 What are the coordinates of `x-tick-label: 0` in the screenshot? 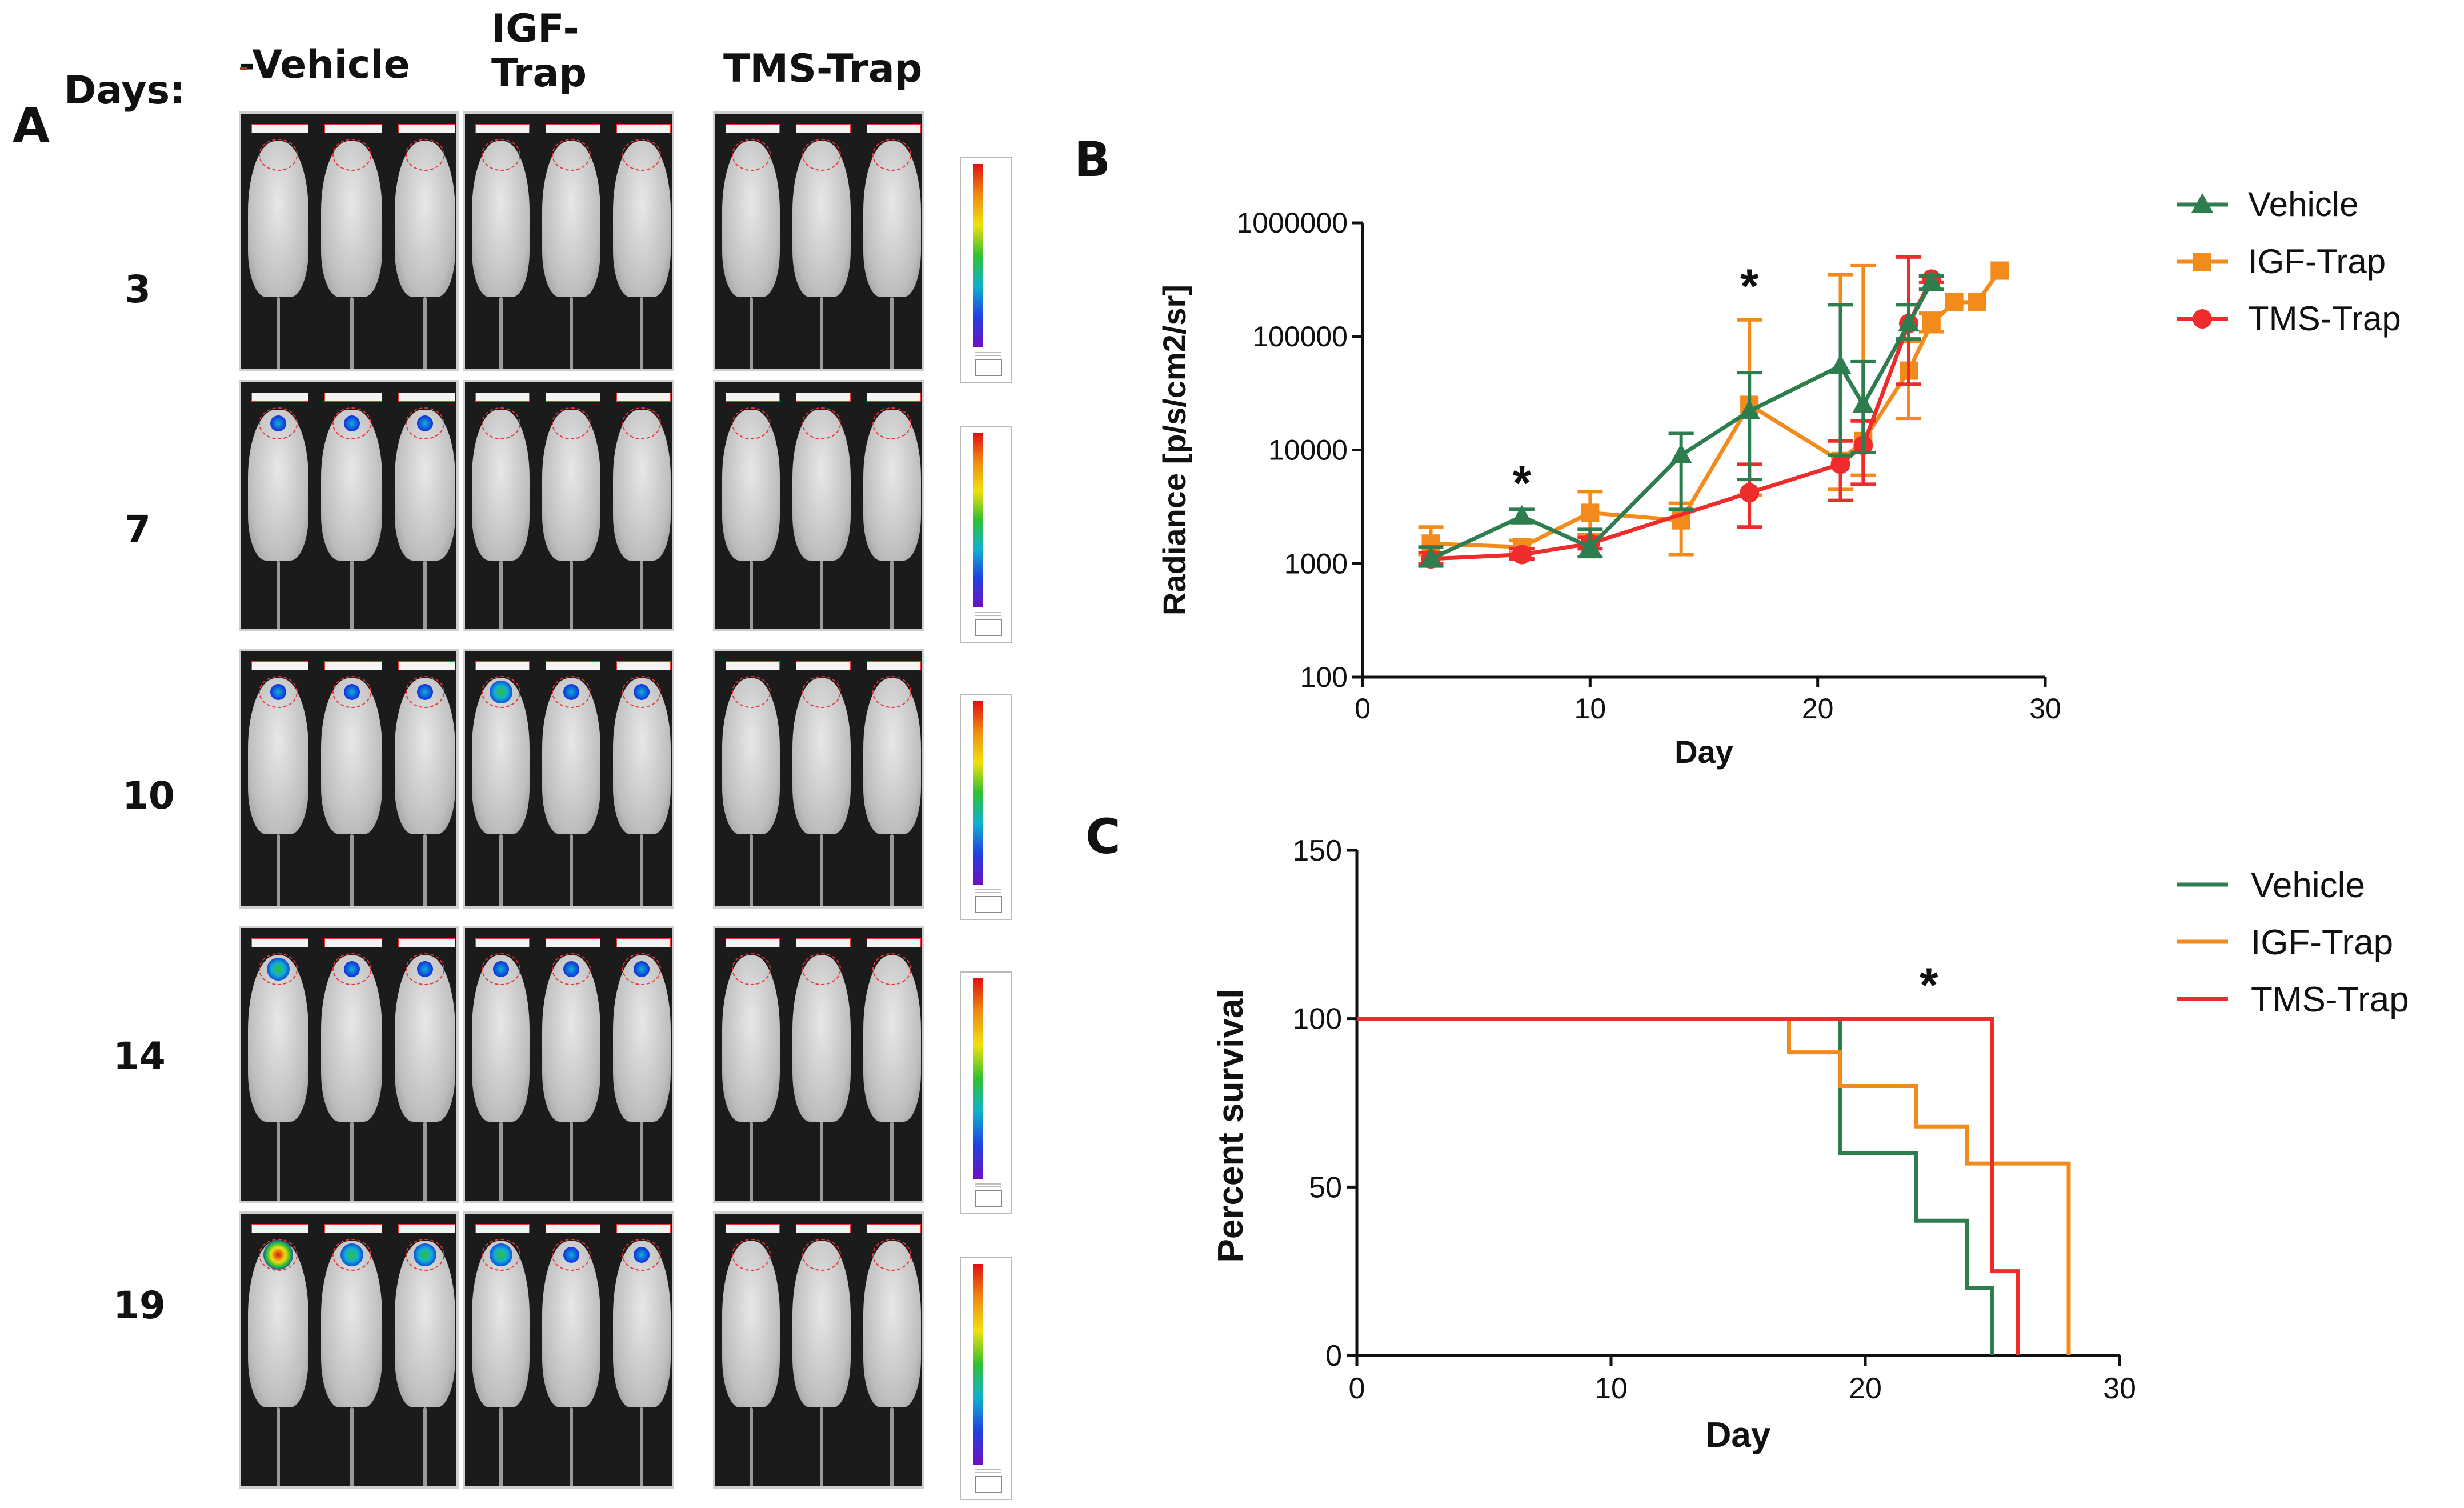 It's located at (1363, 709).